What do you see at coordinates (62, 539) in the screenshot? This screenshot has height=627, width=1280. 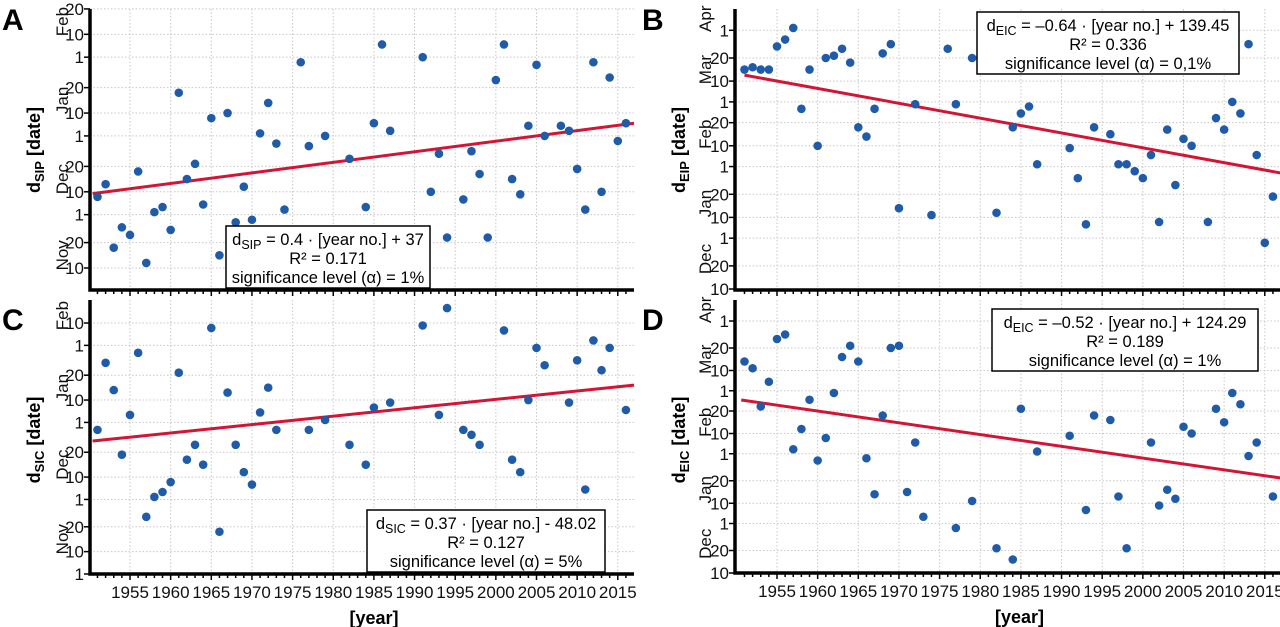 I see `month-label: Nov` at bounding box center [62, 539].